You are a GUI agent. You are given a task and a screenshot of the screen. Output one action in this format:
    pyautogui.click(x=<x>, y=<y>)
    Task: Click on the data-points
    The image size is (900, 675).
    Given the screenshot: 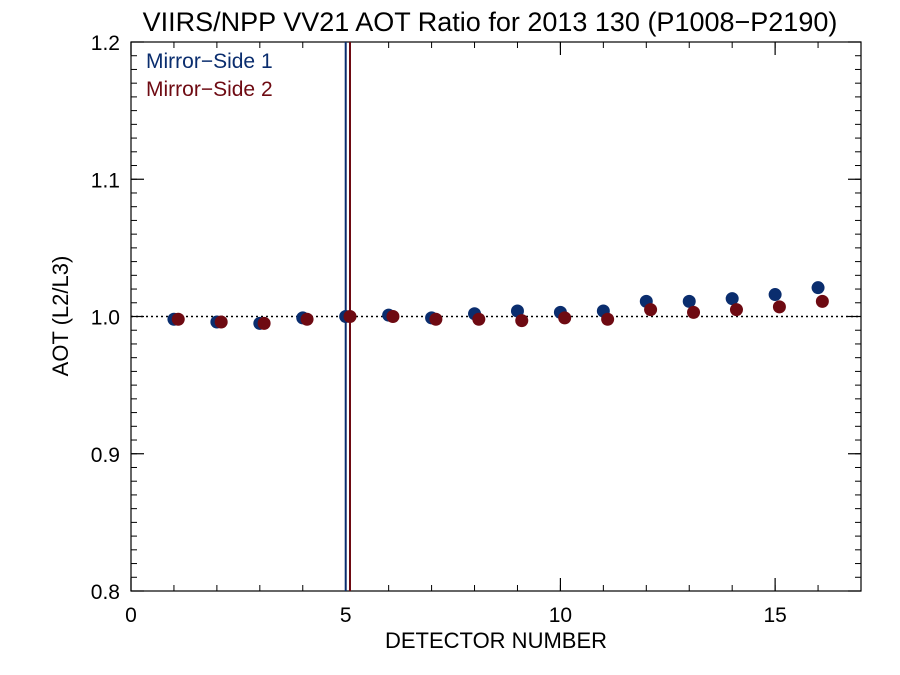 What is the action you would take?
    pyautogui.click(x=498, y=305)
    